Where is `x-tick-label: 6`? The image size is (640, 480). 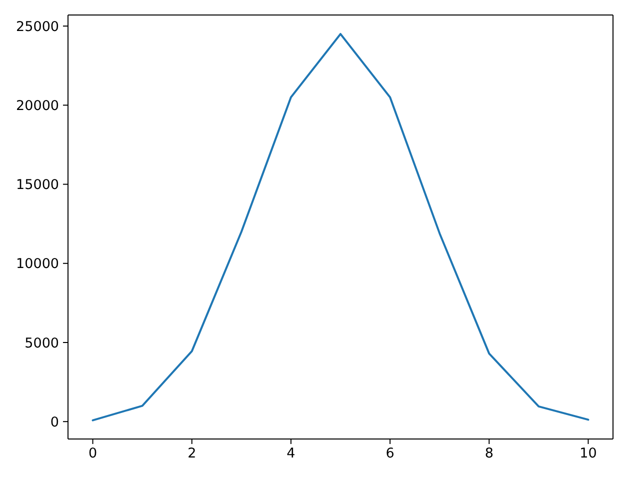 x-tick-label: 6 is located at coordinates (390, 454).